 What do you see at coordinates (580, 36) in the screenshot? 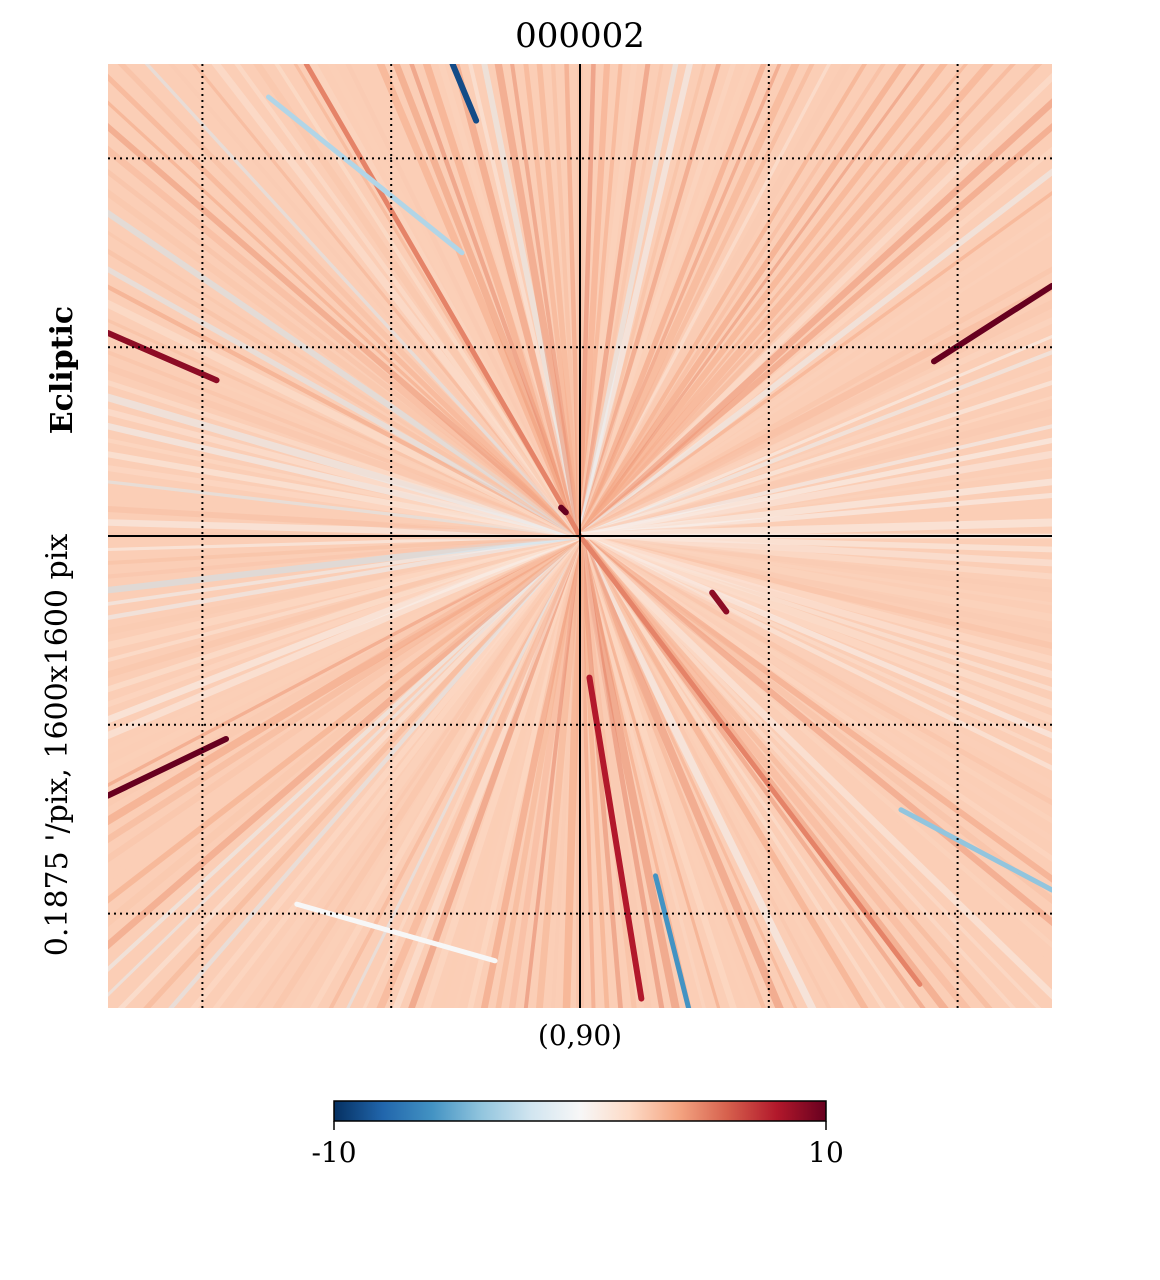
I see `chart-title: 000002` at bounding box center [580, 36].